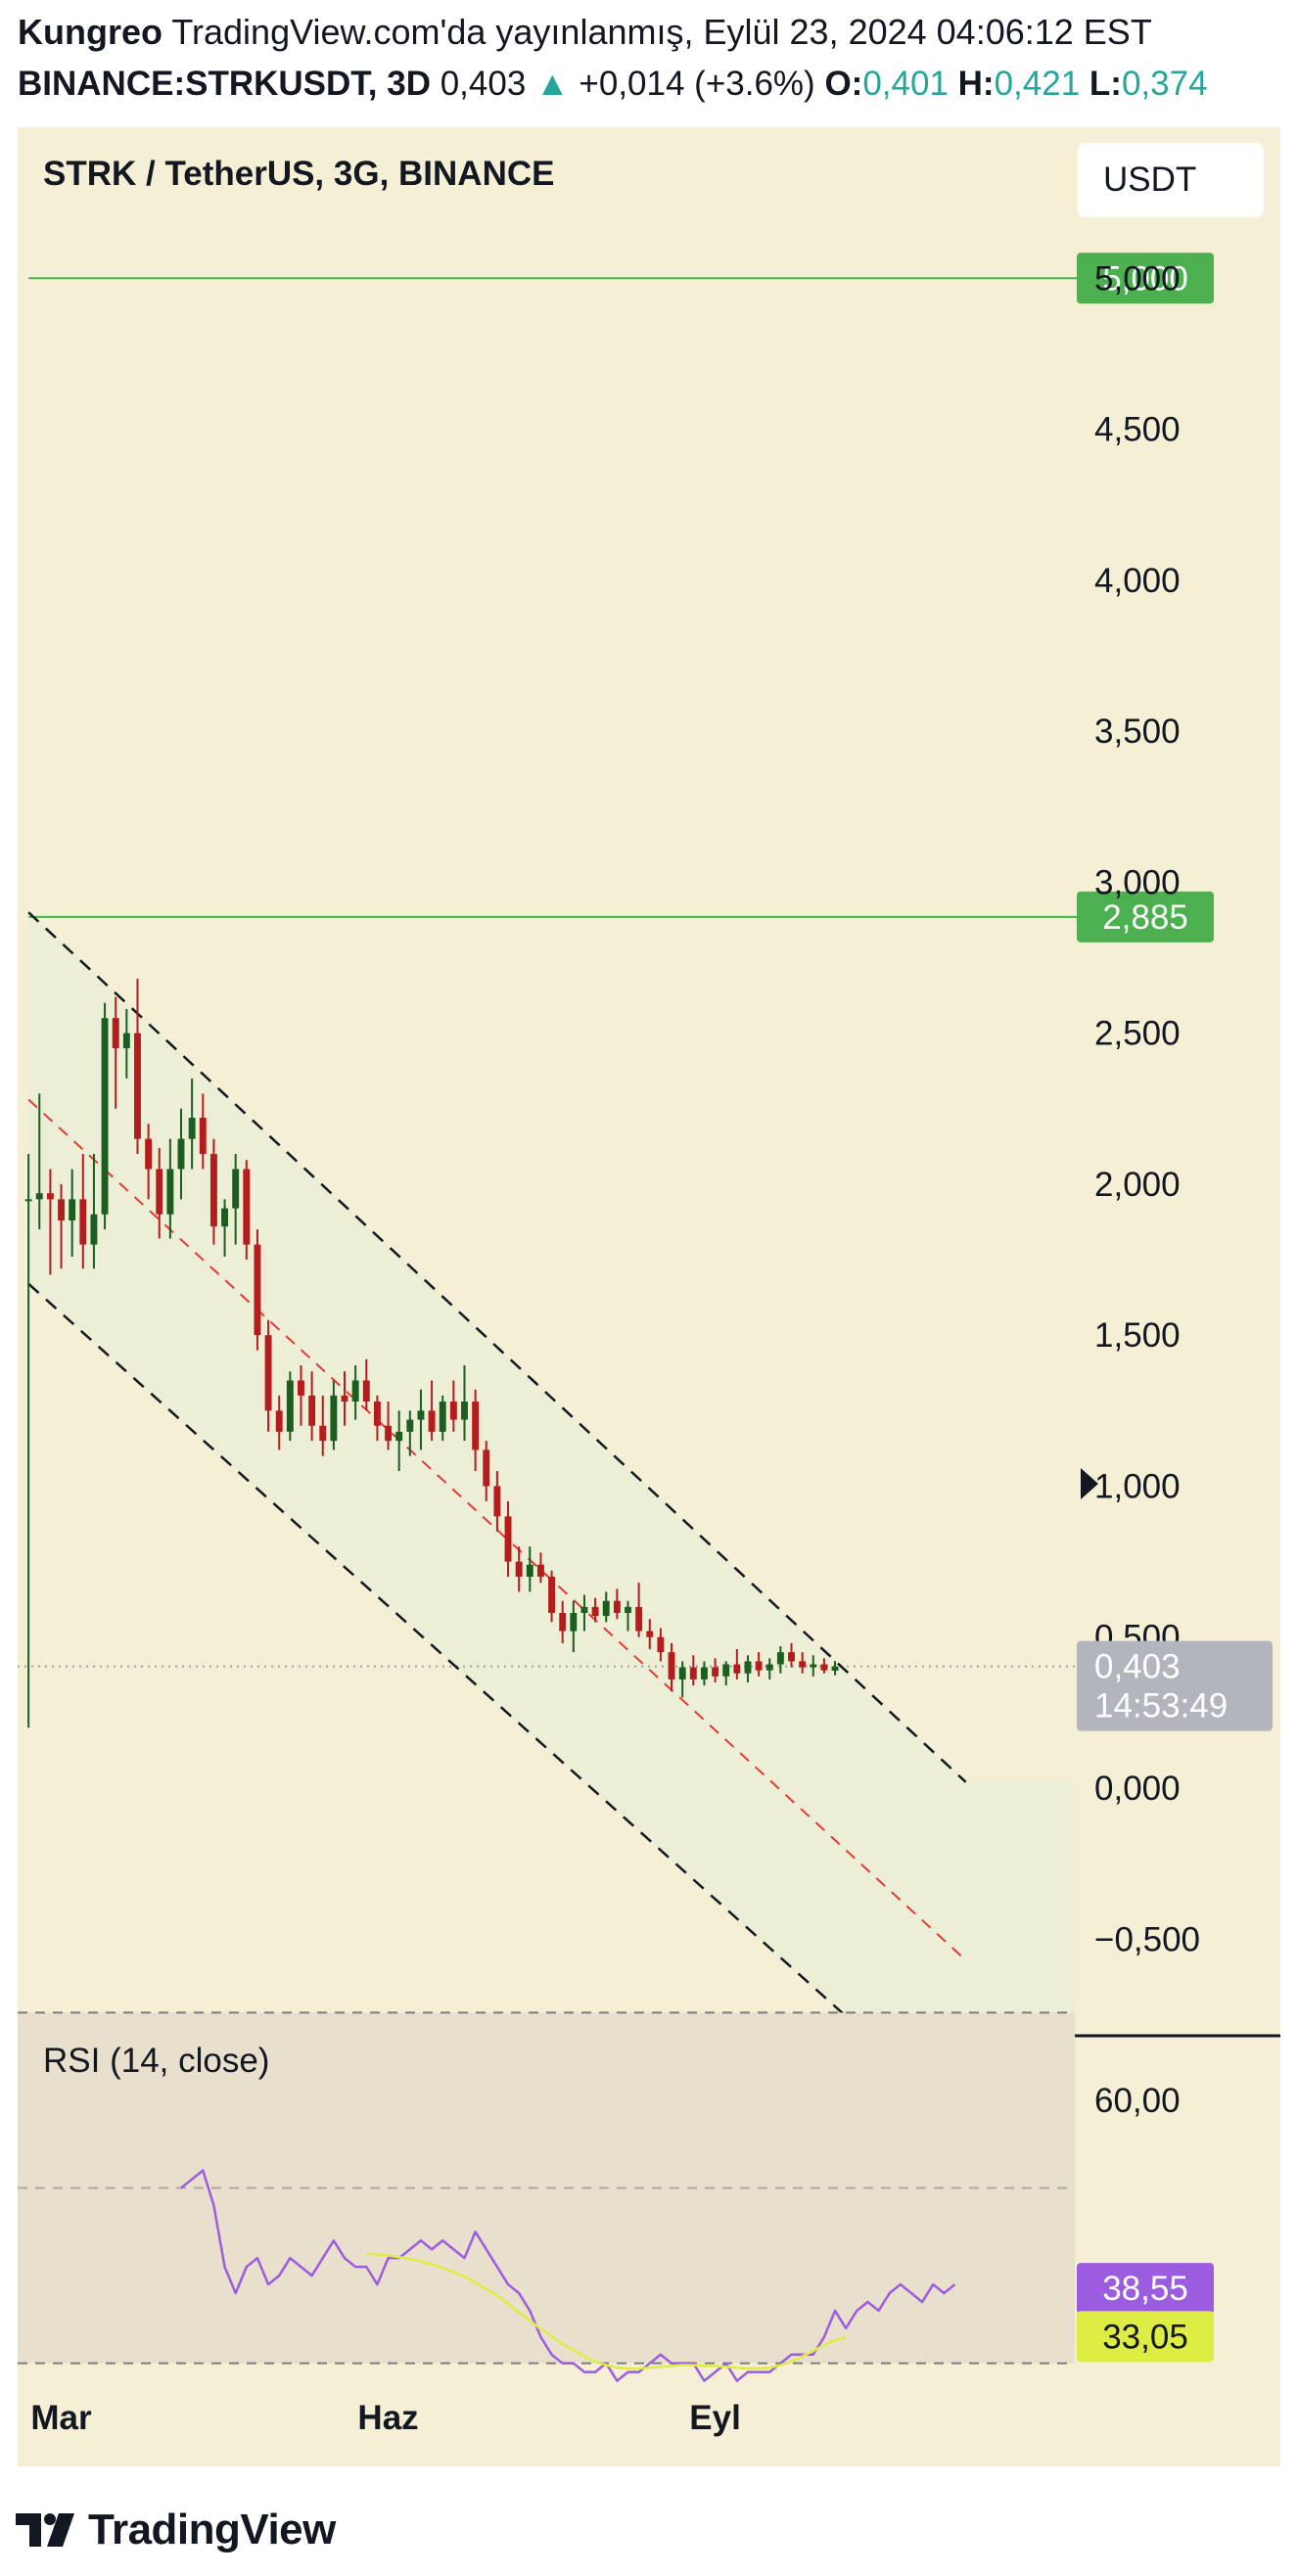 This screenshot has height=2576, width=1298. What do you see at coordinates (224, 84) in the screenshot?
I see `symbol-label: BINANCE:STRKUSDT, 3D` at bounding box center [224, 84].